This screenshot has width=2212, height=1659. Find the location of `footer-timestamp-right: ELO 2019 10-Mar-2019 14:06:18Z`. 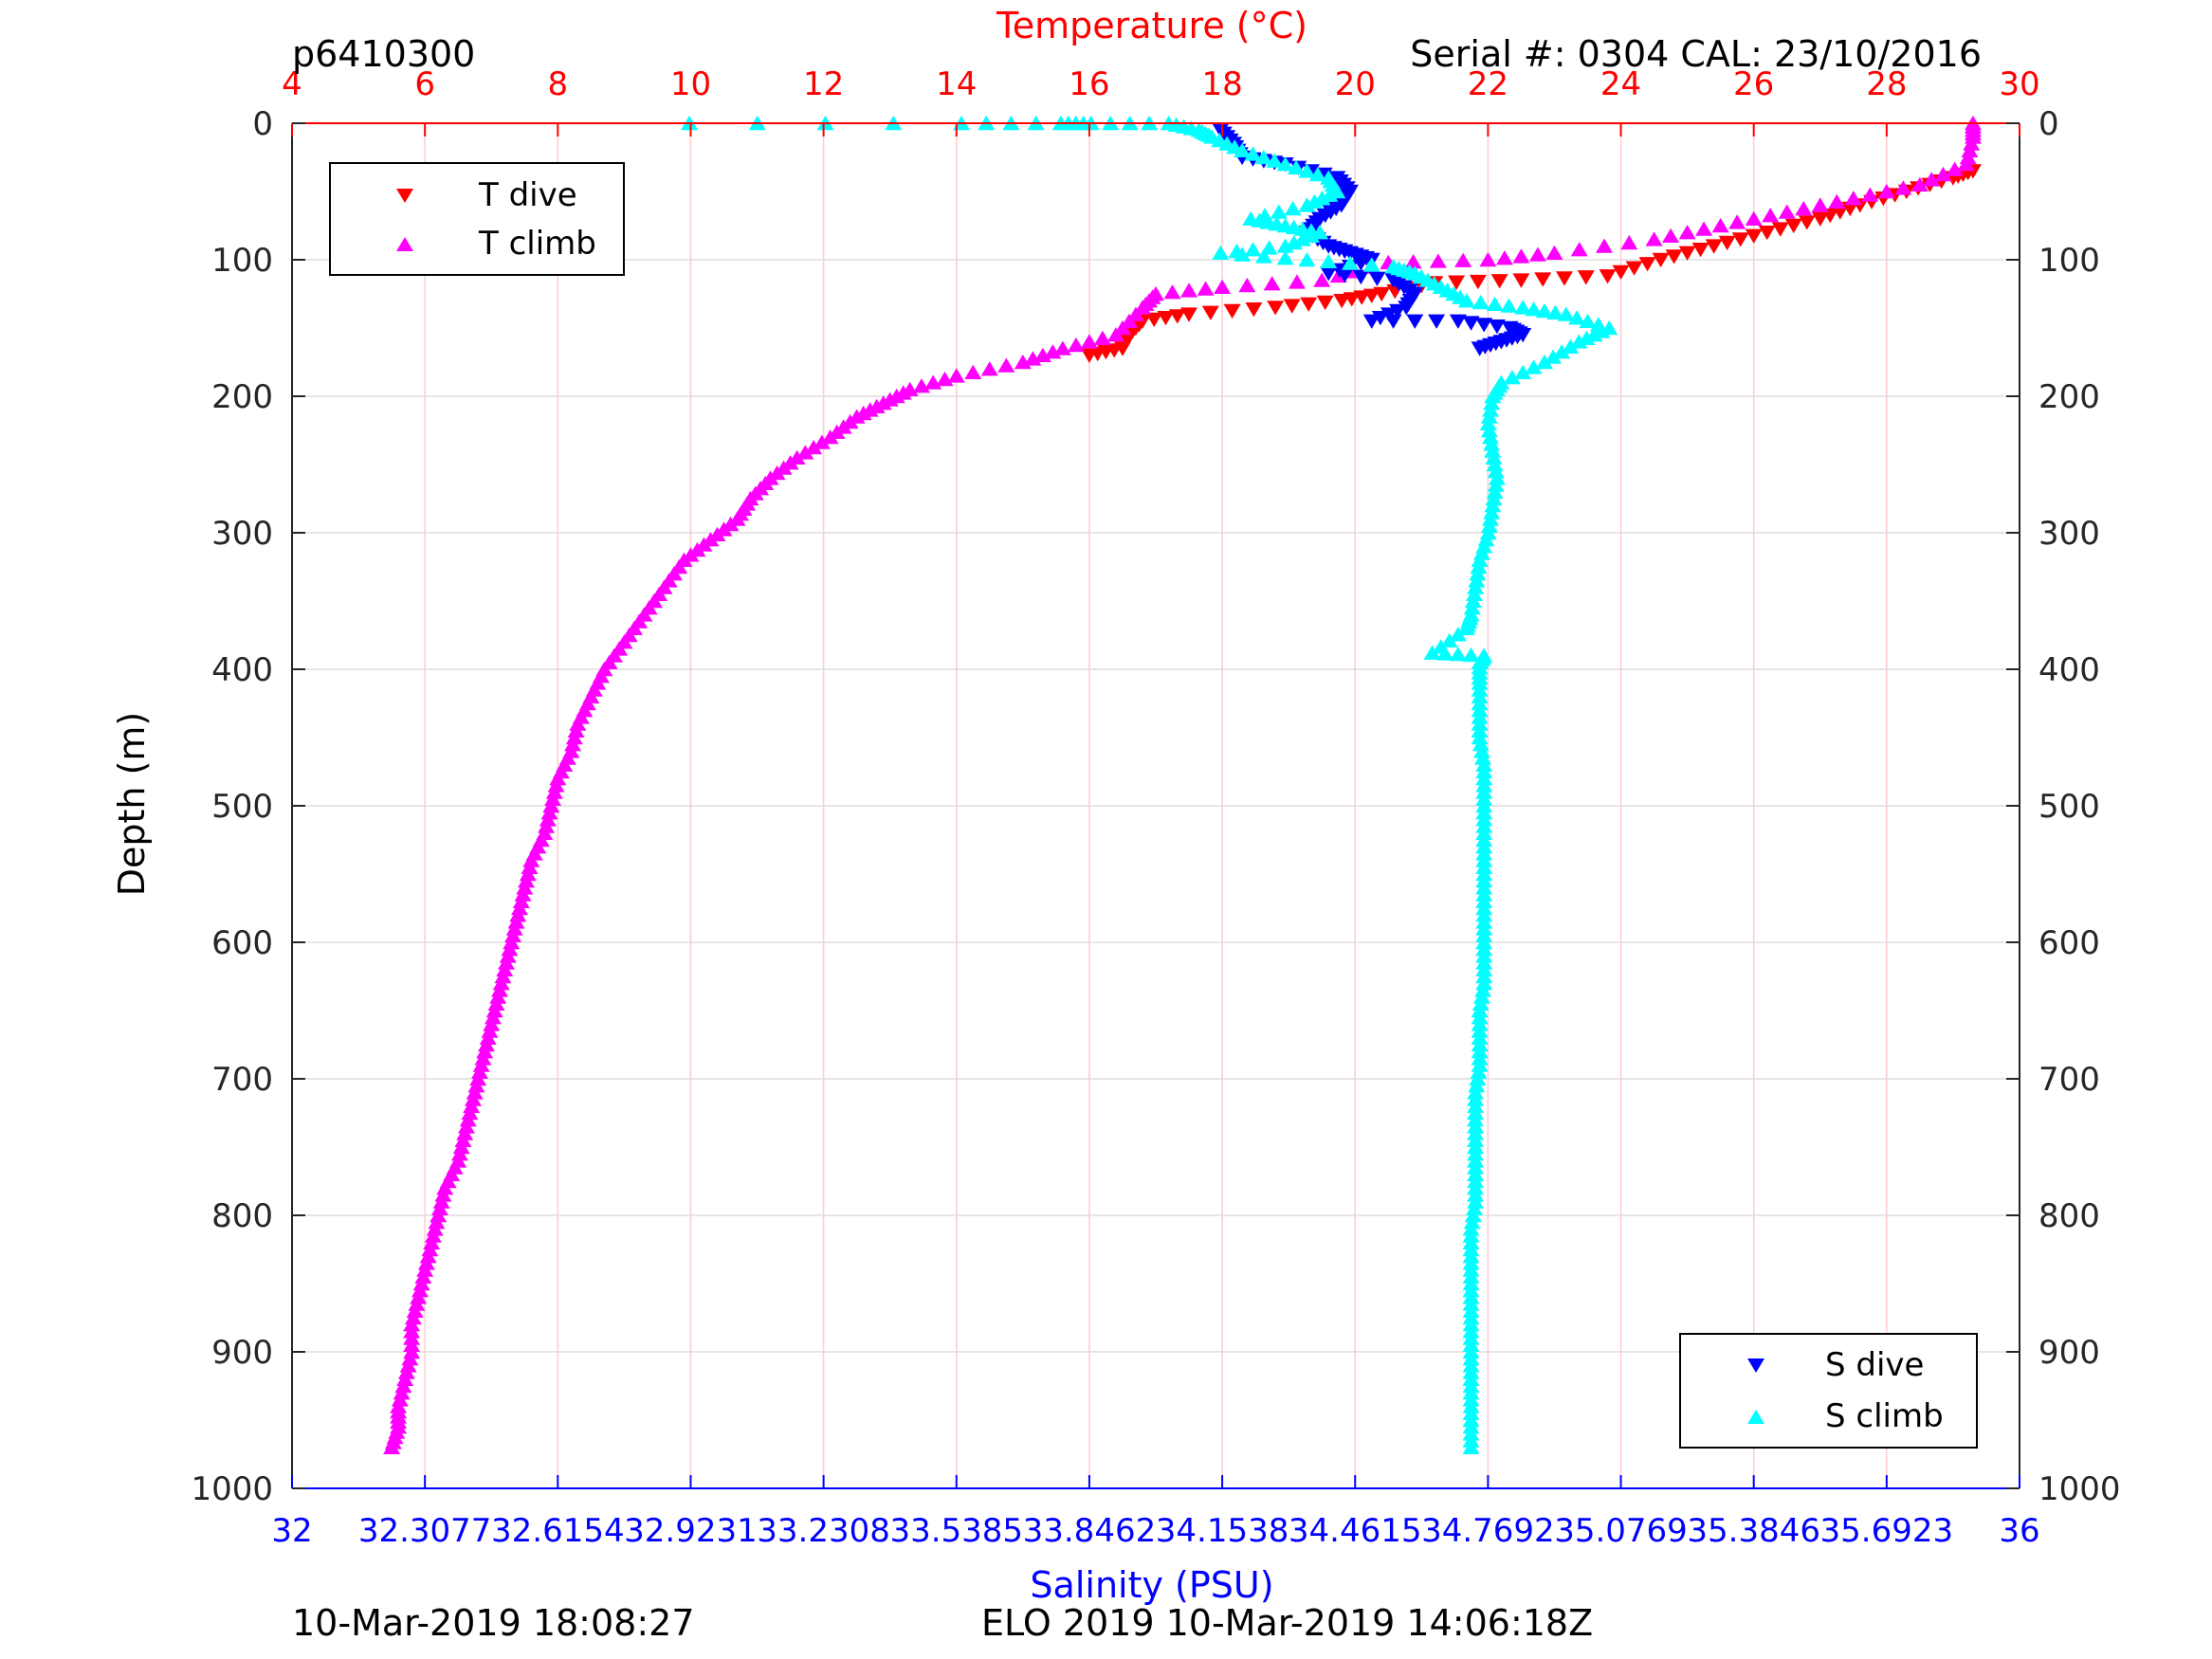

footer-timestamp-right: ELO 2019 10-Mar-2019 14:06:18Z is located at coordinates (1287, 1623).